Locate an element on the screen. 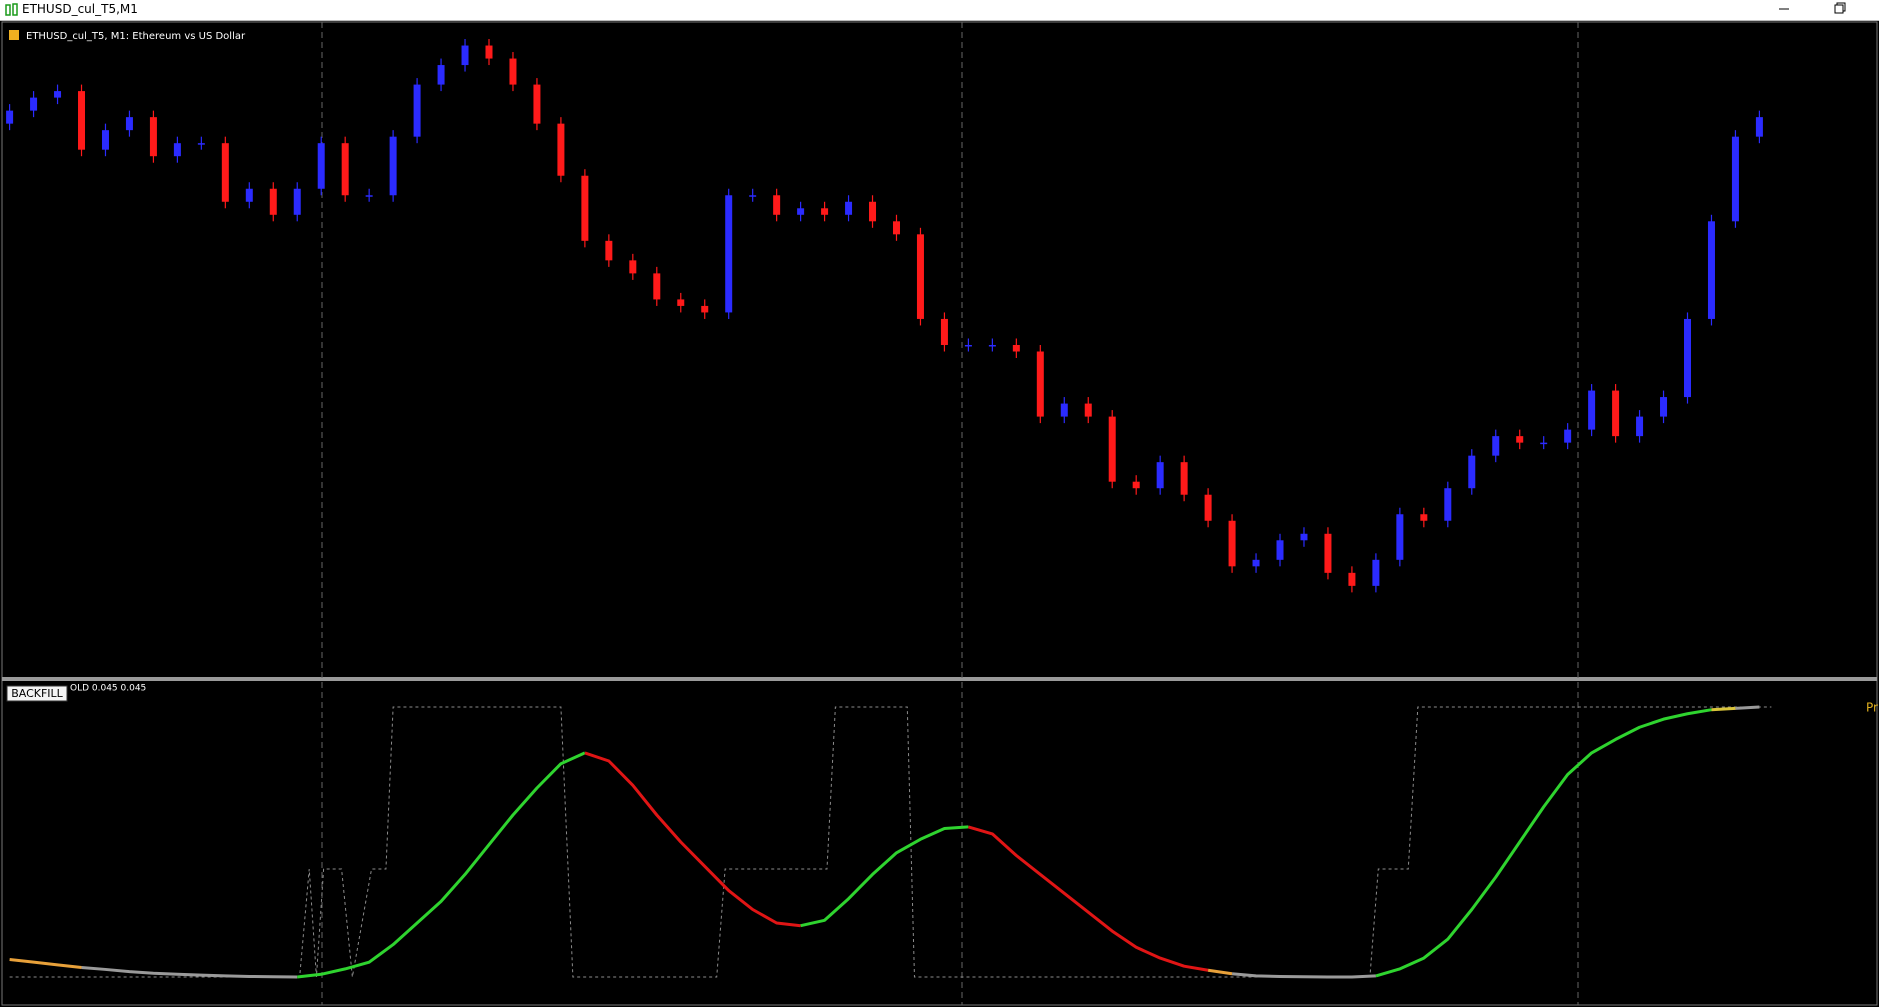 The height and width of the screenshot is (1007, 1879). app-icon is located at coordinates (11, 9).